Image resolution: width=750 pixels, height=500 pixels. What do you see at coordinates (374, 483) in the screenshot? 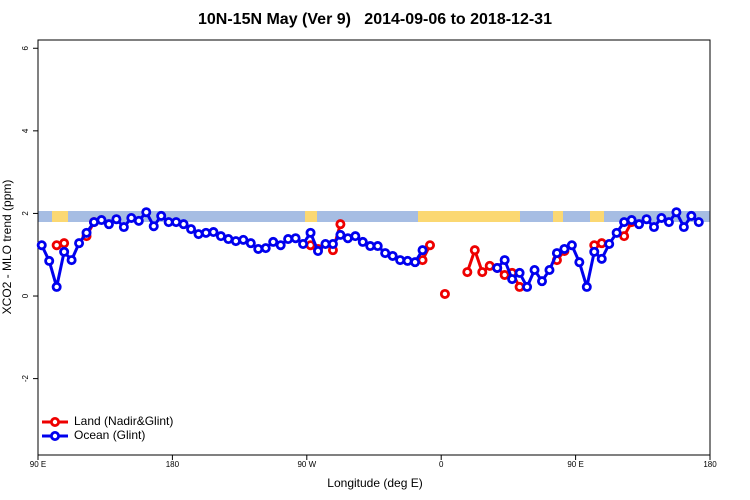
I see `x-axis-label: Longitude (deg E)` at bounding box center [374, 483].